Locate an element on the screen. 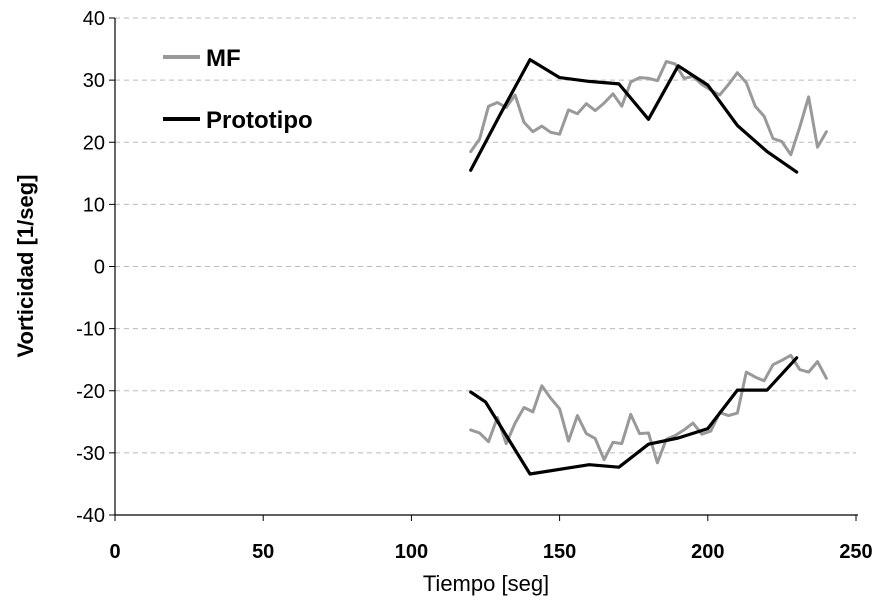 The height and width of the screenshot is (603, 882). series-line-mf-lower is located at coordinates (648, 409).